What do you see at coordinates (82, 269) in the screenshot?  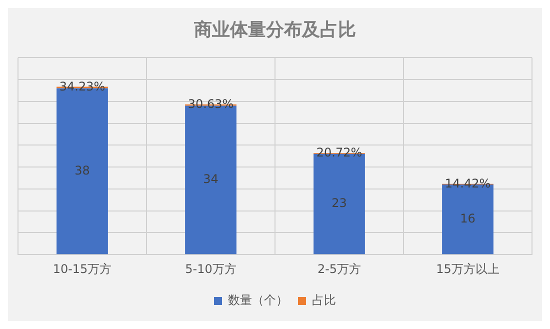 I see `x-tick-label: 10-15万方` at bounding box center [82, 269].